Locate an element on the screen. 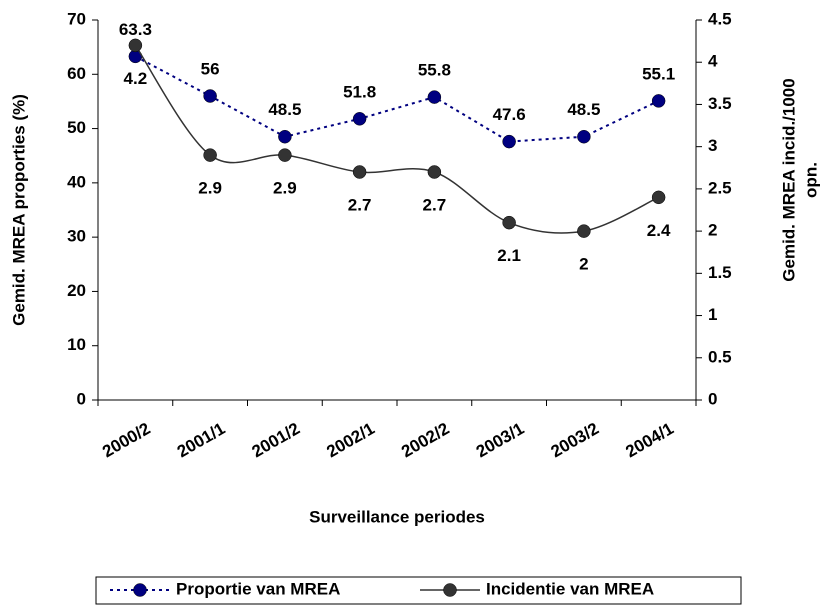 The image size is (825, 610). y-tick-label: 20 is located at coordinates (76, 290).